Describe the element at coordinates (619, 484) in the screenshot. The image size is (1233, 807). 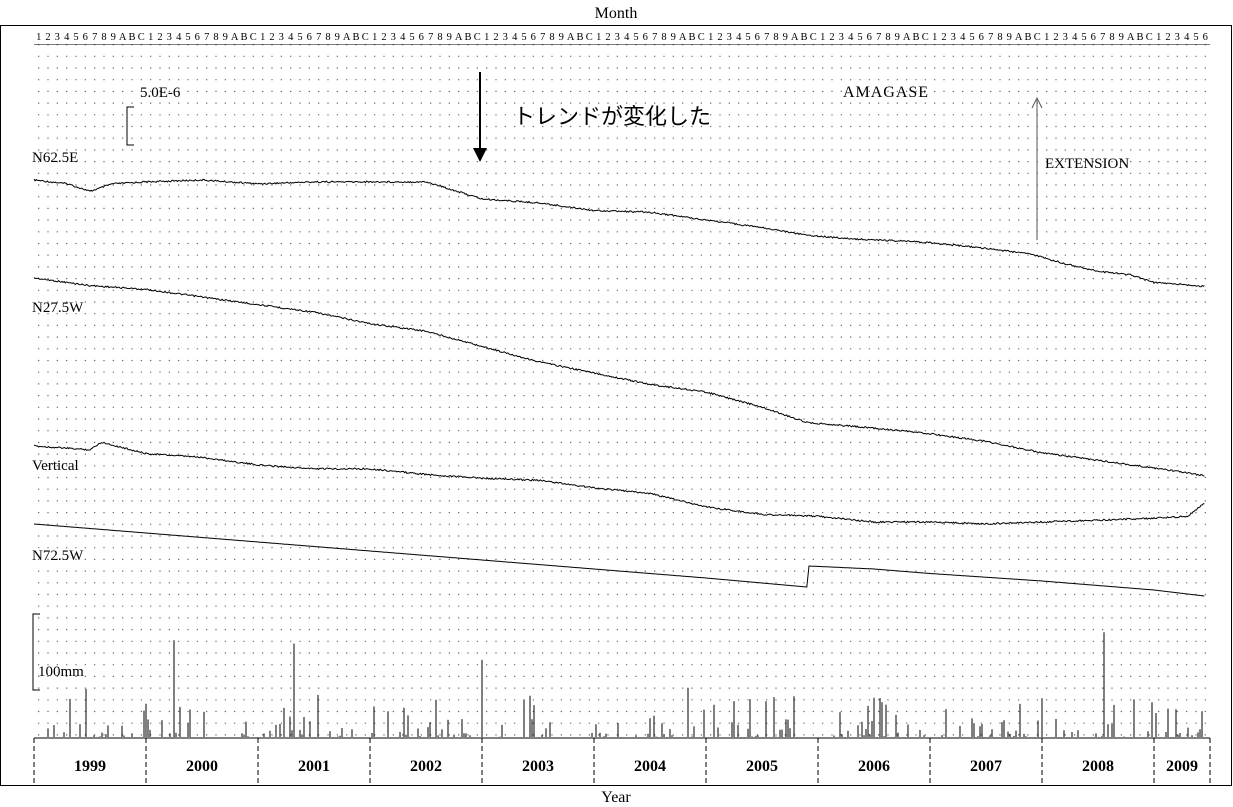
I see `series-vertical-line` at that location.